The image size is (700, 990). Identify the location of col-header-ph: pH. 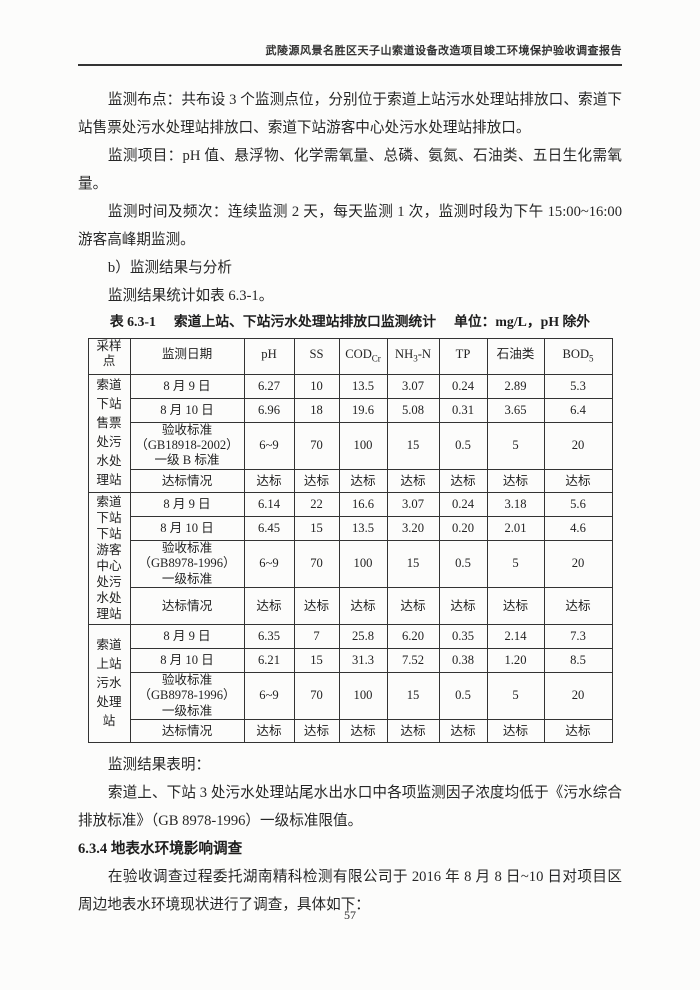
(269, 356).